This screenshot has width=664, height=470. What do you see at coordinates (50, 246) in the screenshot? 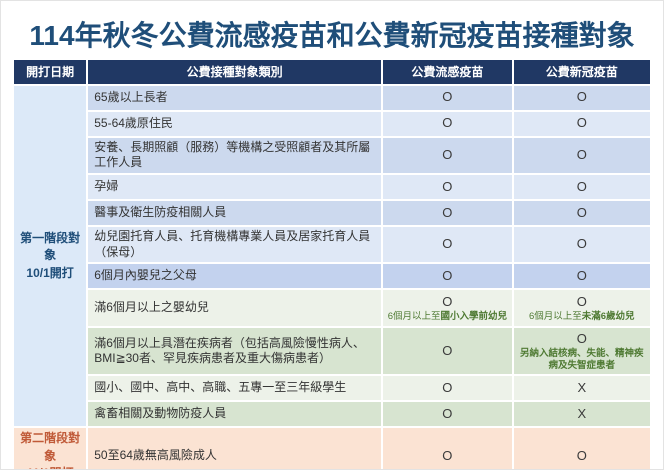
I see `phase-1-label: 第一階段對象` at bounding box center [50, 246].